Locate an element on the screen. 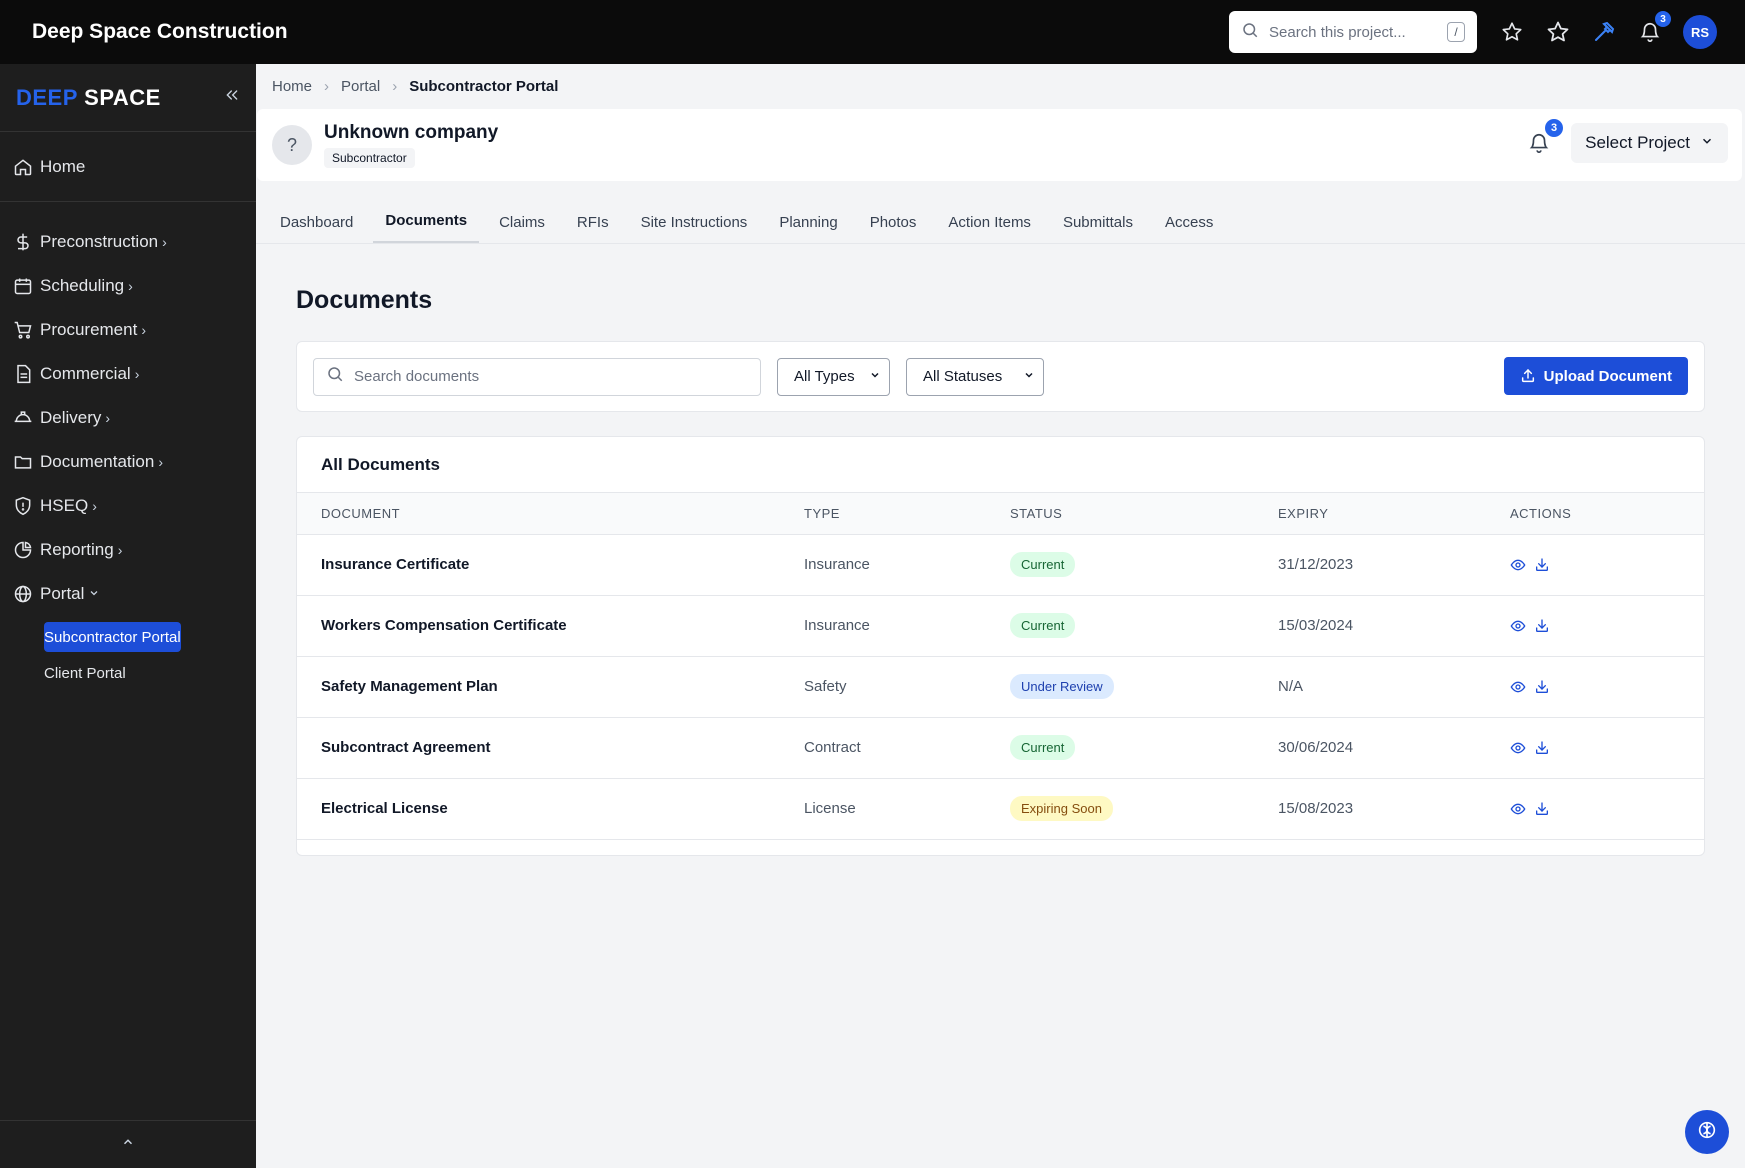 Image resolution: width=1745 pixels, height=1168 pixels. document-expiry-cell: N/A is located at coordinates (1394, 847).